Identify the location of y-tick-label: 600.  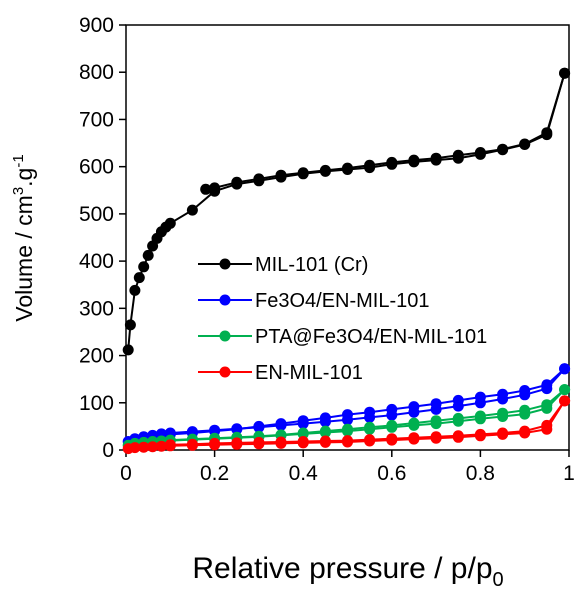
(96, 167).